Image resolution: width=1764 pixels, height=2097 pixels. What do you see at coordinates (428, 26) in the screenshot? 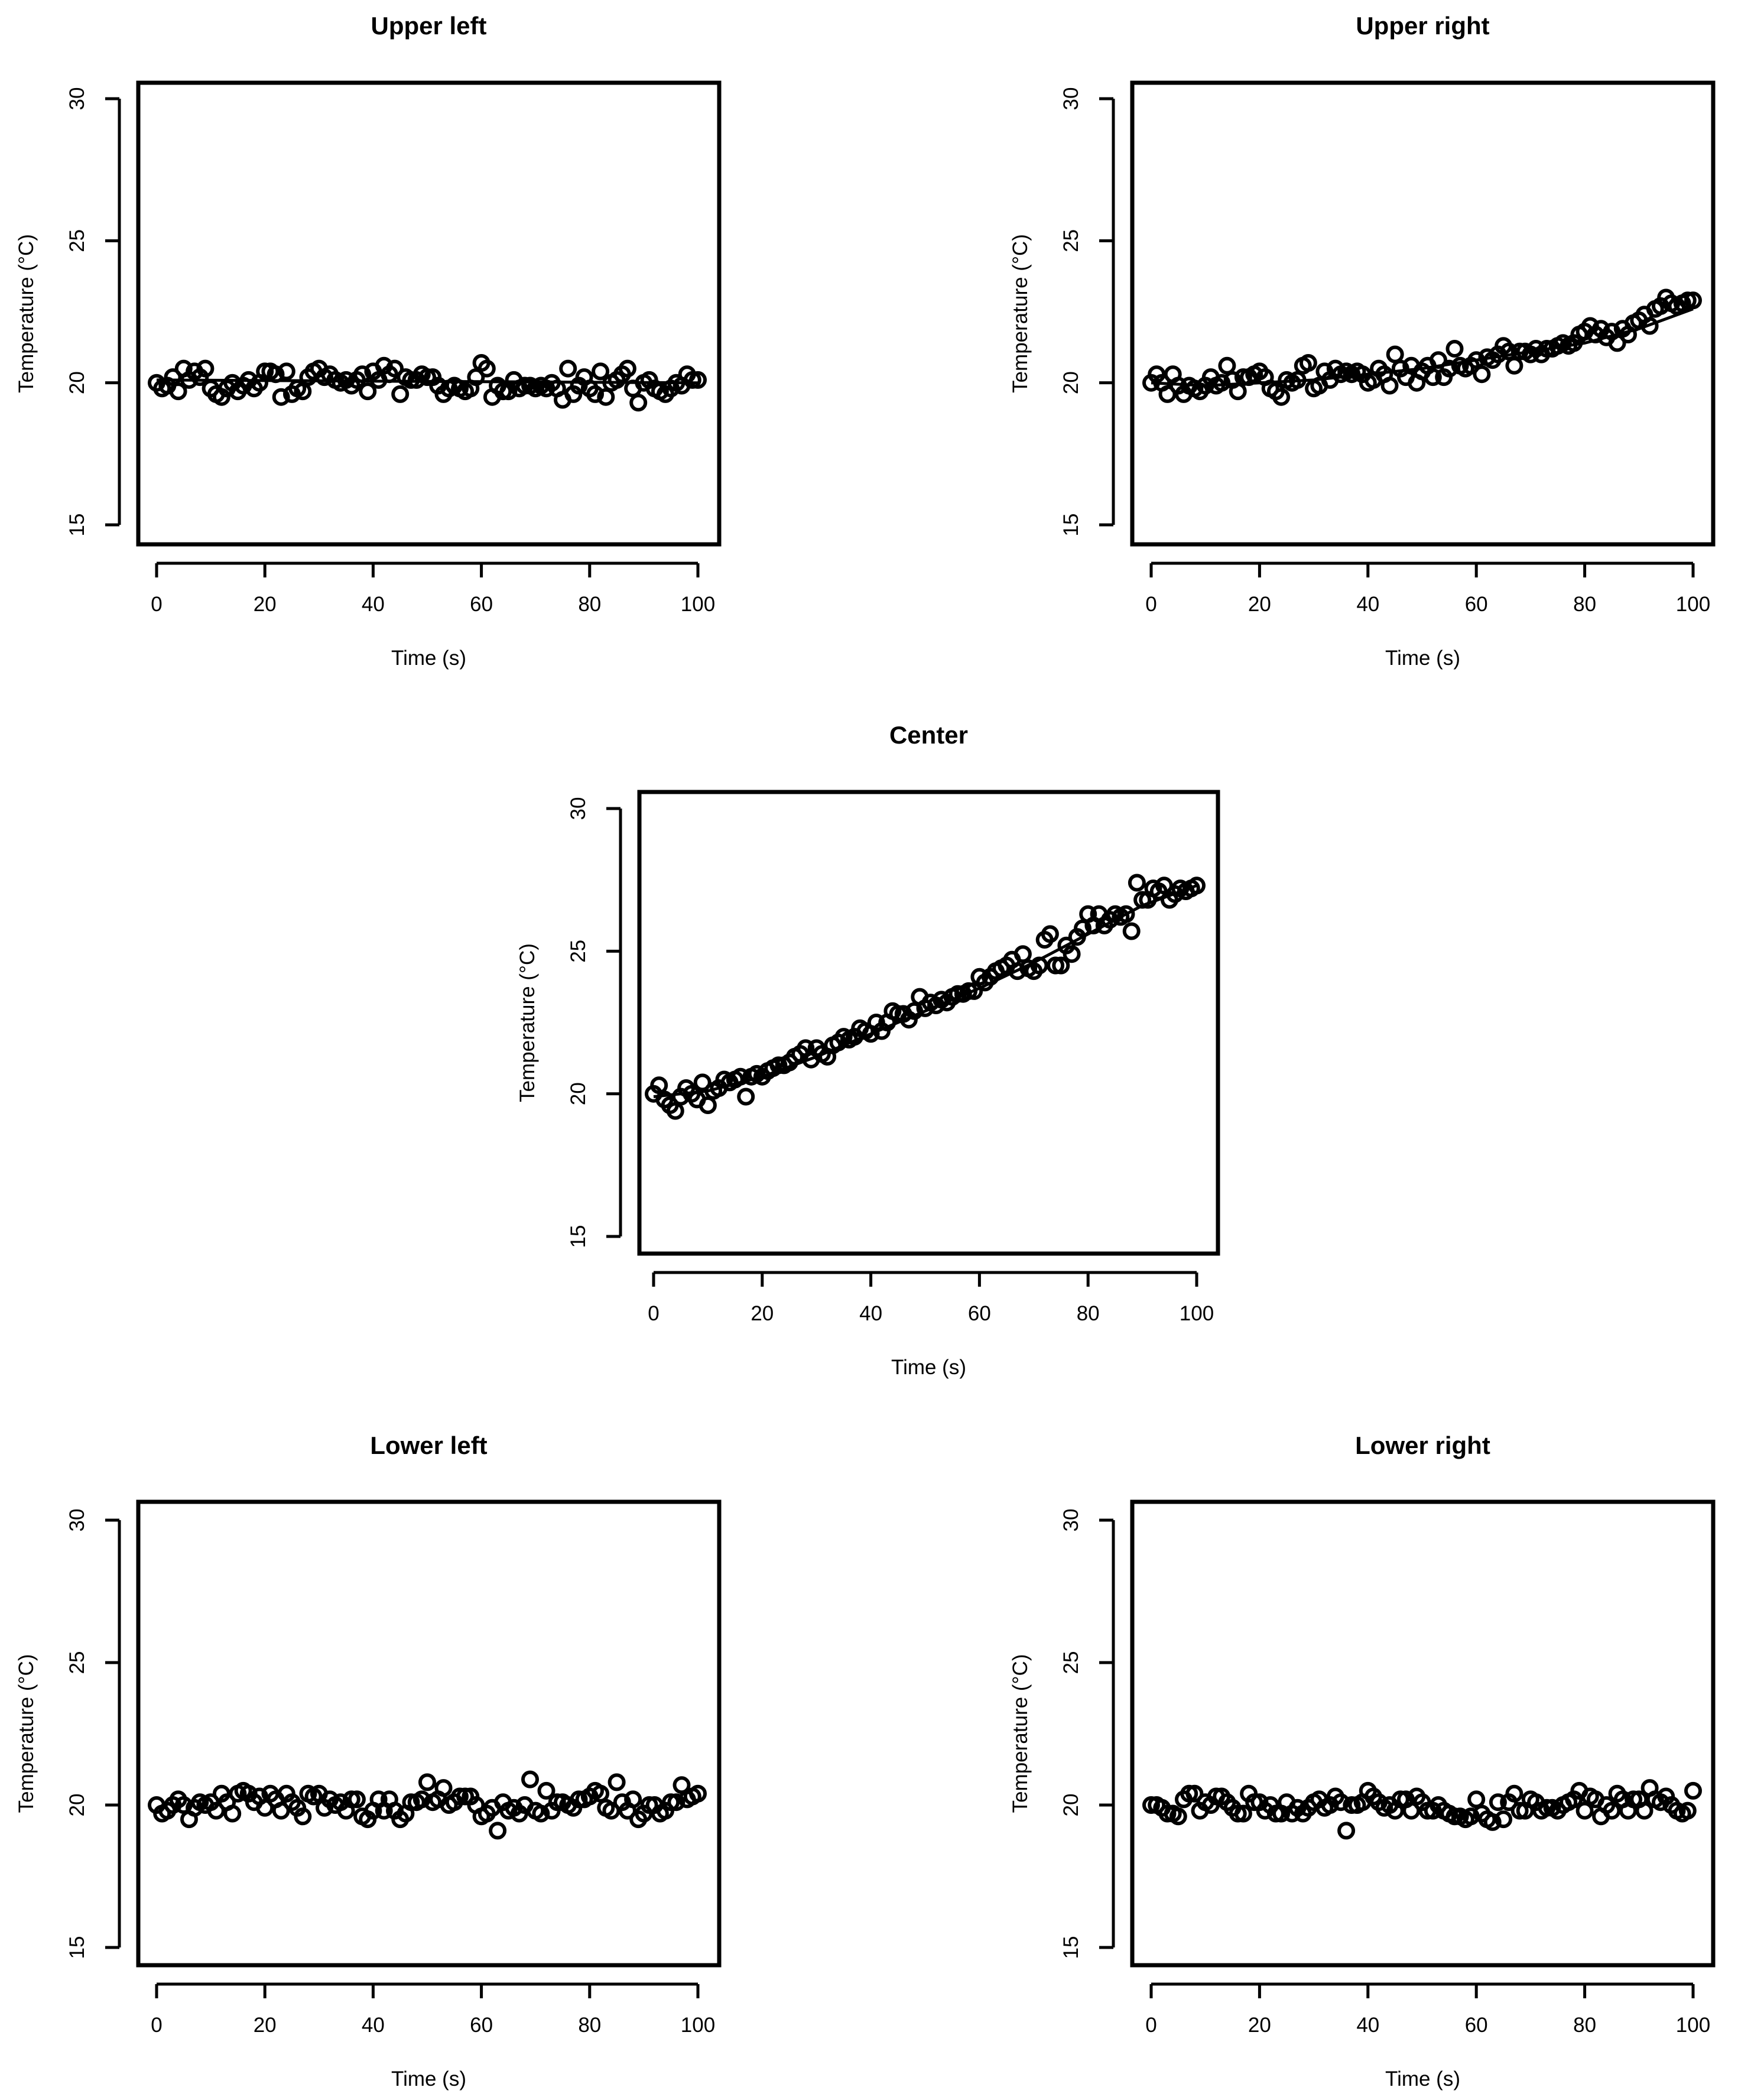
I see `plot-title: Upper left` at bounding box center [428, 26].